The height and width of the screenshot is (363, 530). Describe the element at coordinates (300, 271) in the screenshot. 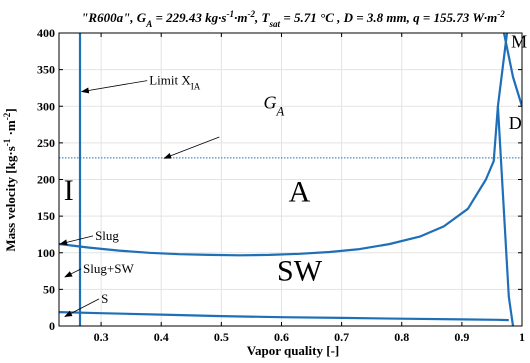

I see `region-label-sw: SW` at that location.